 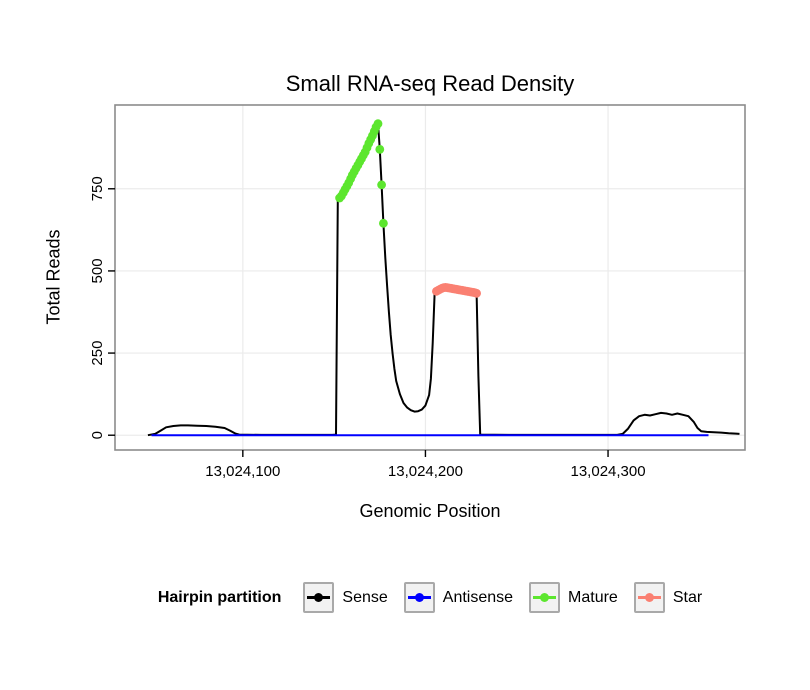 I want to click on series-point-star, so click(x=476, y=293).